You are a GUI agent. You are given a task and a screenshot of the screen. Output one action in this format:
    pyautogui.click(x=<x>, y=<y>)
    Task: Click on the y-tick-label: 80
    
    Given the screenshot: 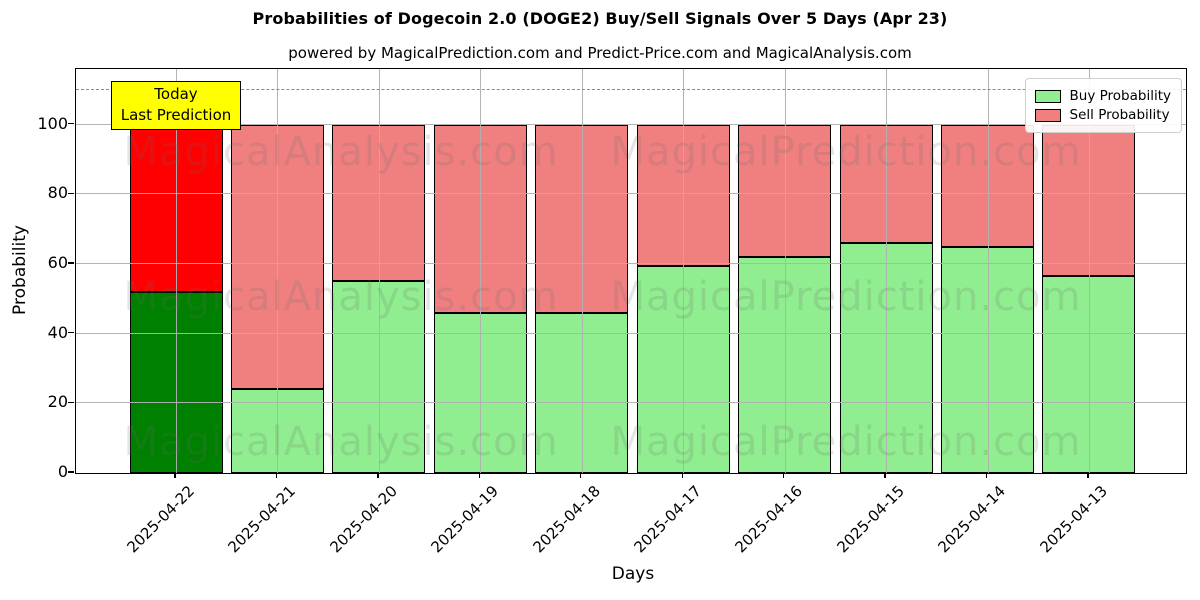 What is the action you would take?
    pyautogui.click(x=57, y=193)
    